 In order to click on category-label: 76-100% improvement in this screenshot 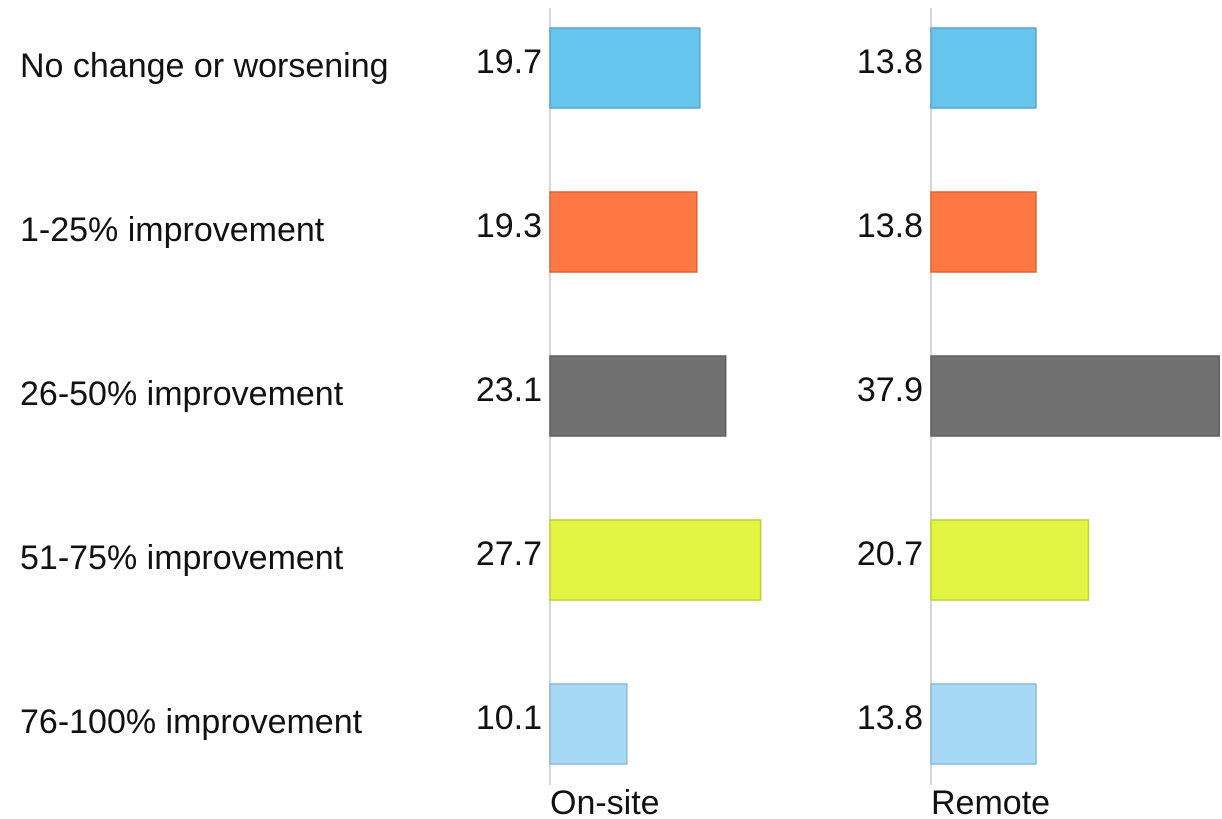, I will do `click(191, 722)`.